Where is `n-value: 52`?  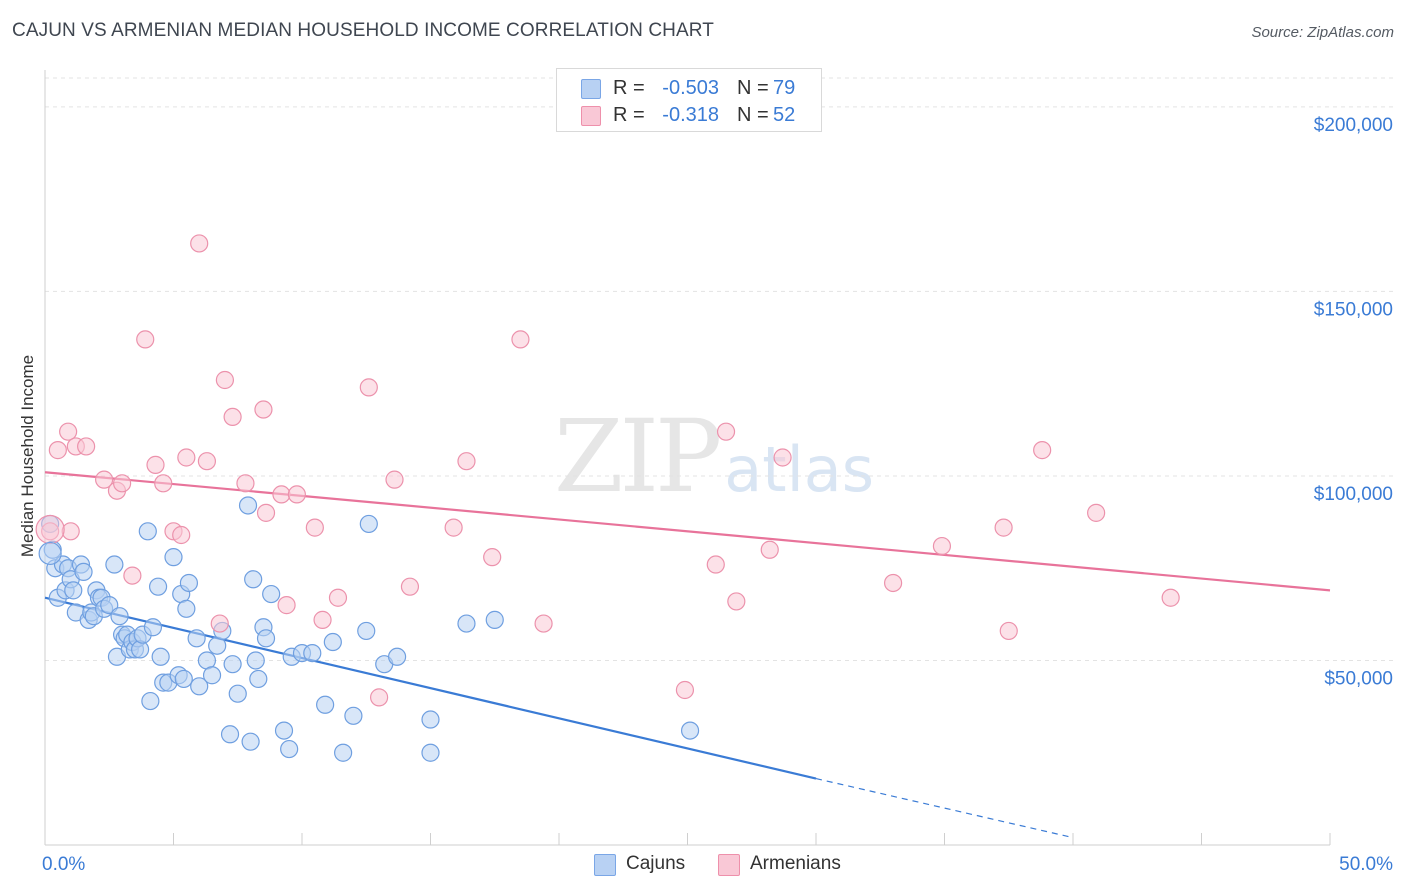
n-value: 52 is located at coordinates (784, 115).